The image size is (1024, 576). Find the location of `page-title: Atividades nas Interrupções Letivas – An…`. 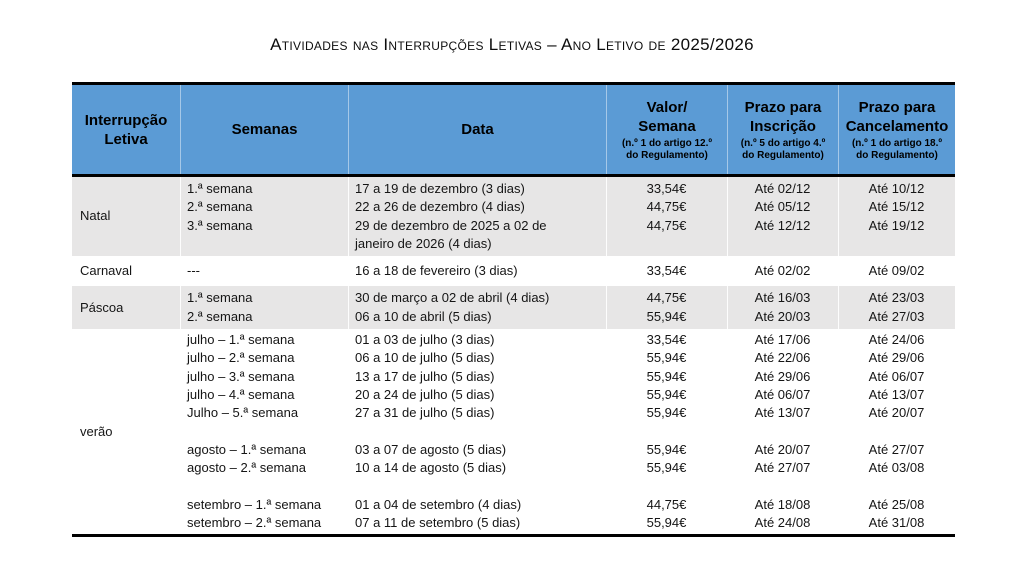

page-title: Atividades nas Interrupções Letivas – An… is located at coordinates (512, 44).